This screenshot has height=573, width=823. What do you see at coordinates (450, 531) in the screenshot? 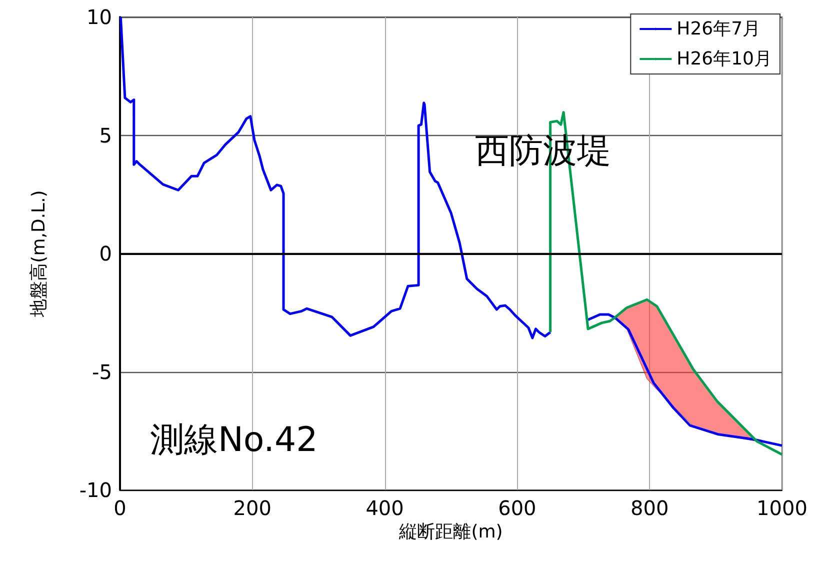
I see `x-axis-title: 縦断距離(m)` at bounding box center [450, 531].